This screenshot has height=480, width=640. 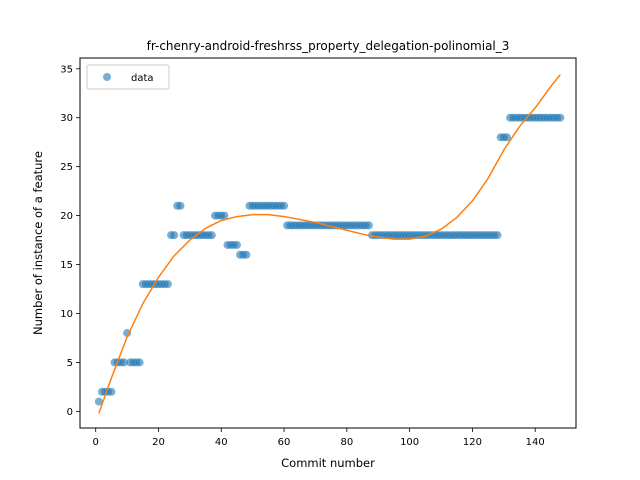 I want to click on y-tick-label: 35, so click(x=66, y=69).